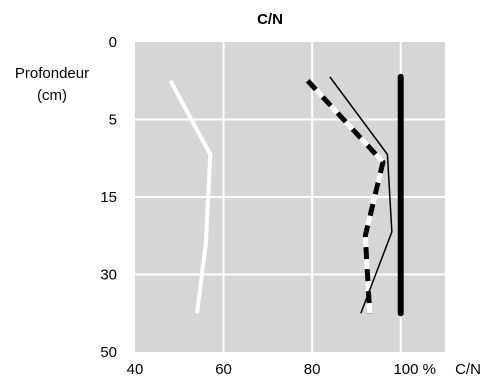 This screenshot has width=487, height=381. Describe the element at coordinates (113, 42) in the screenshot. I see `y-tick-label: 0` at that location.